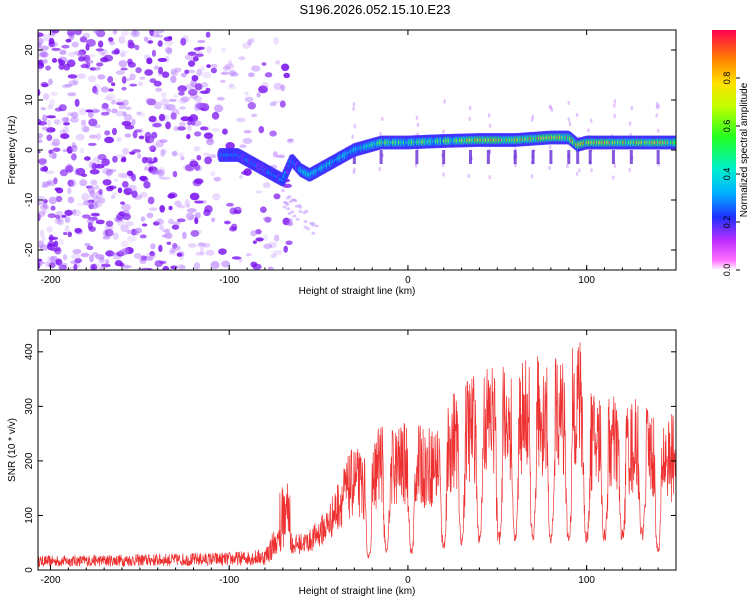 This screenshot has height=600, width=750. What do you see at coordinates (29, 100) in the screenshot?
I see `spectrogram-ytick-label: 10` at bounding box center [29, 100].